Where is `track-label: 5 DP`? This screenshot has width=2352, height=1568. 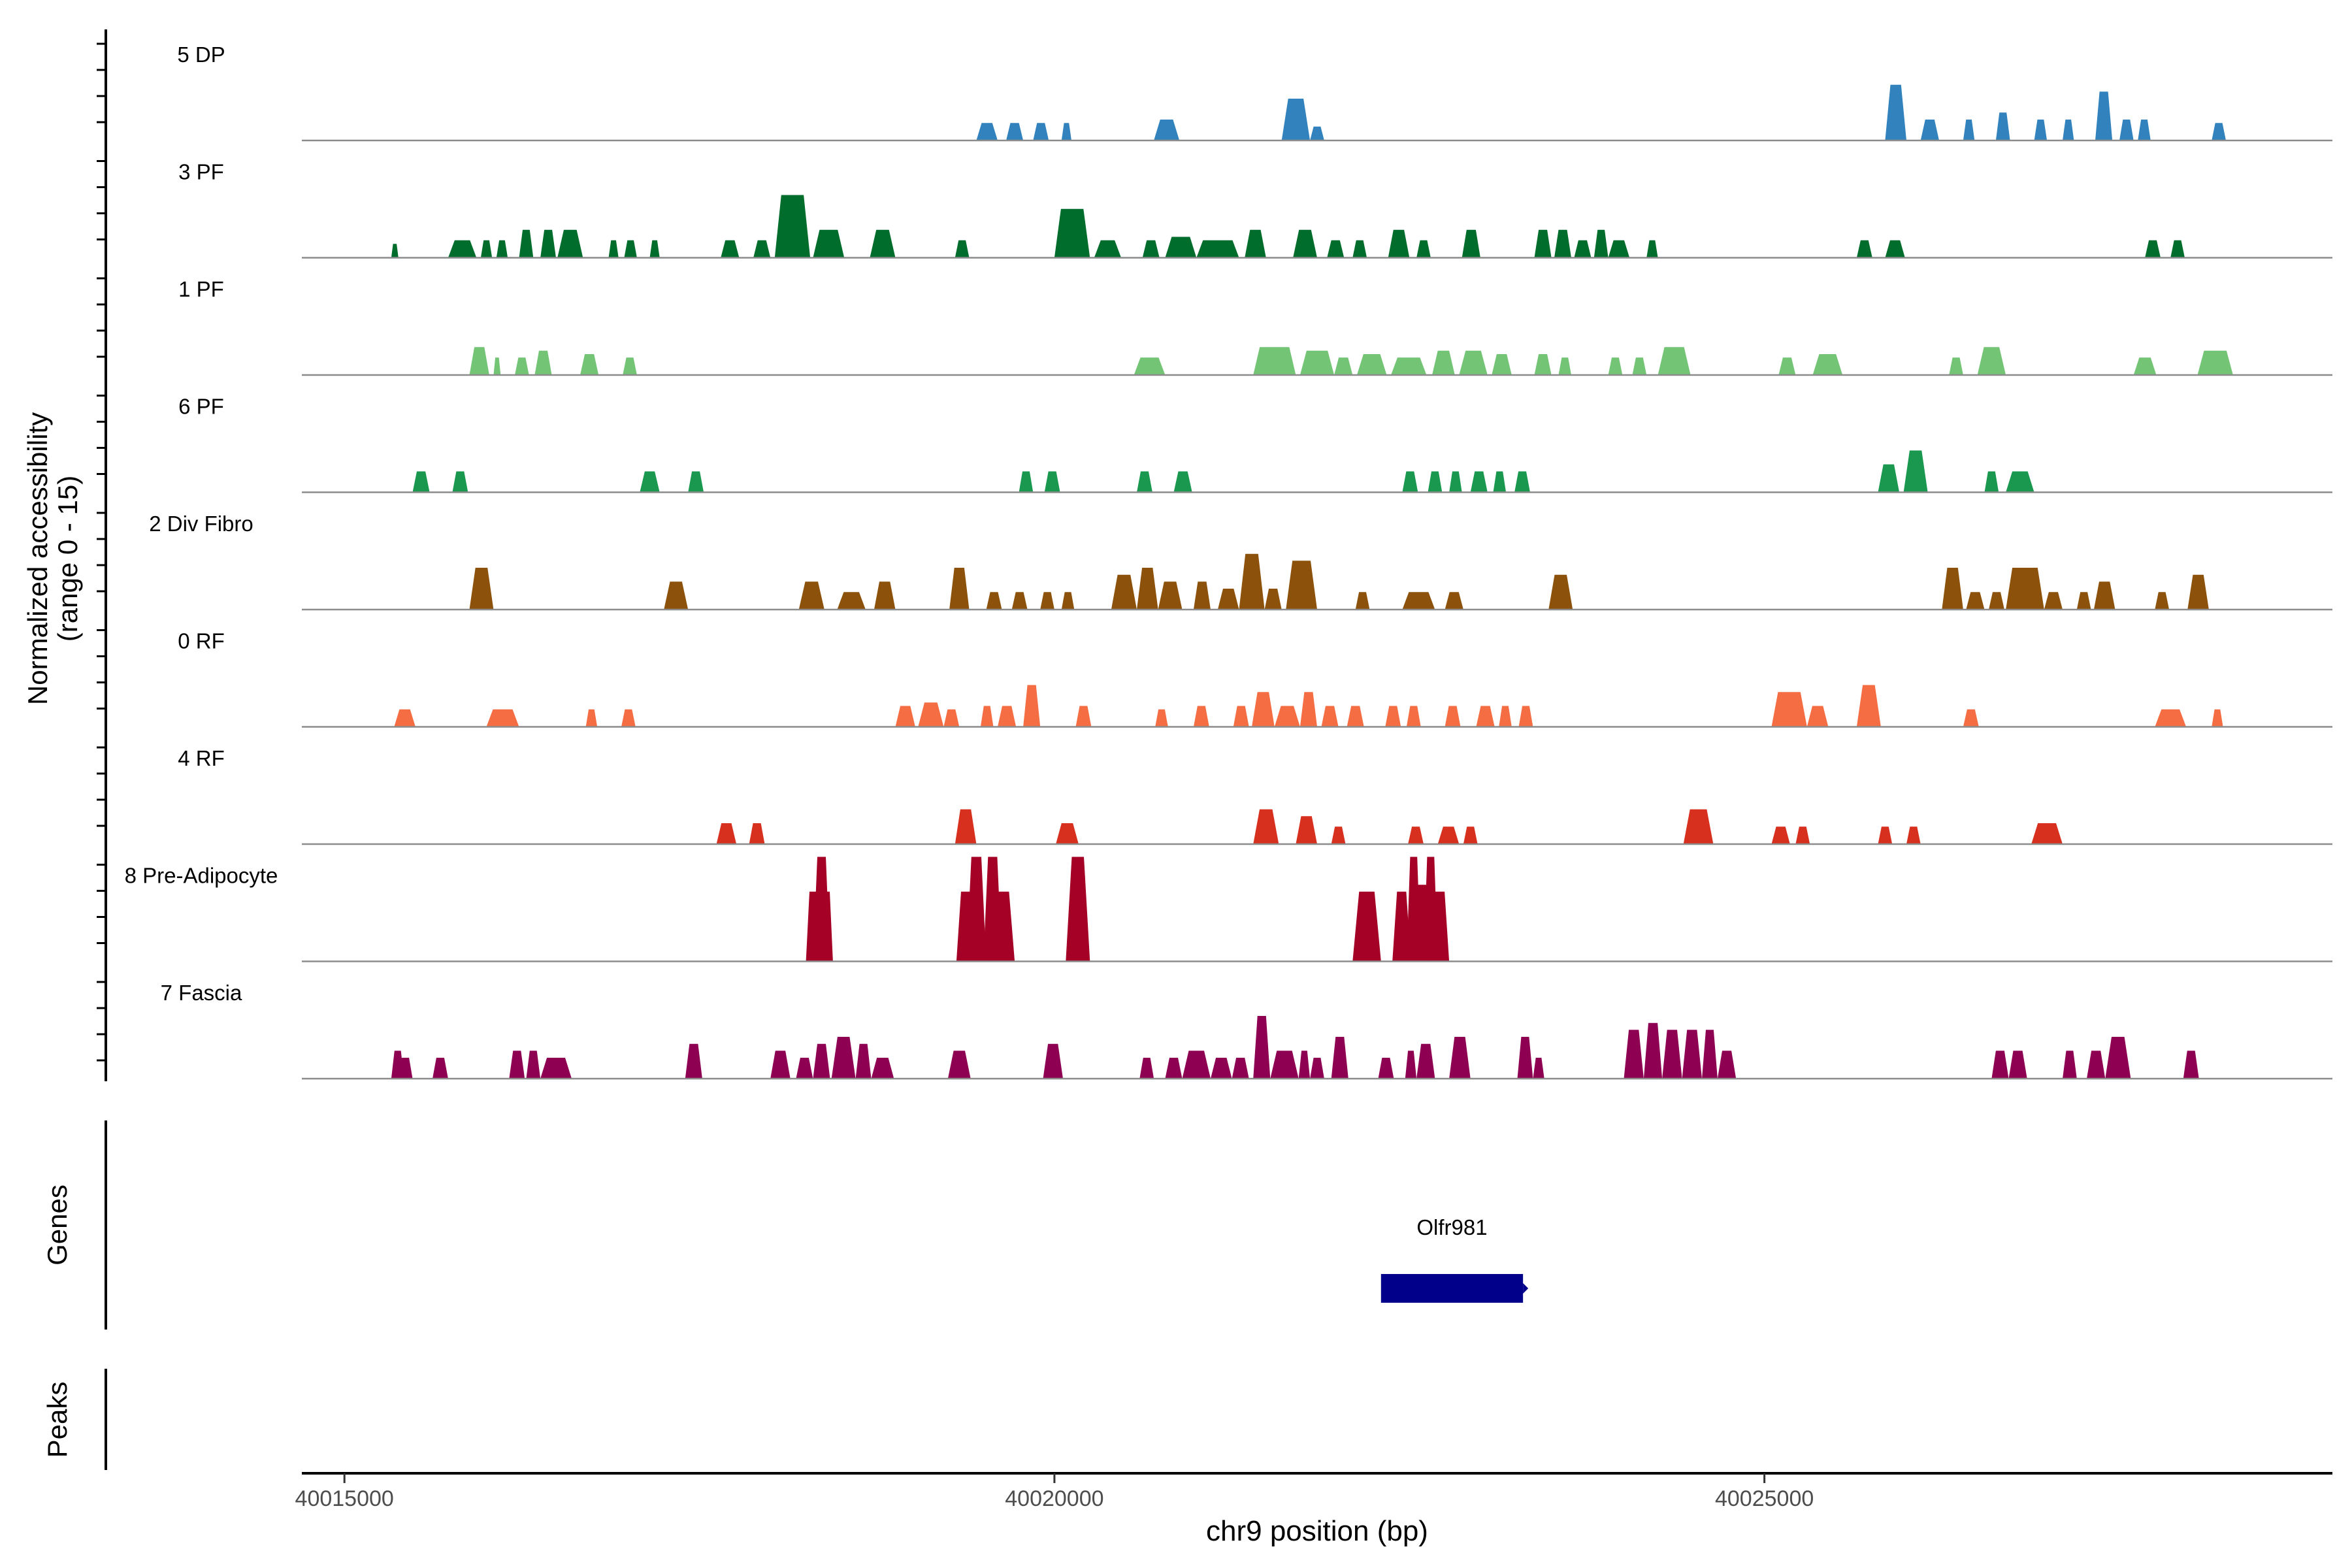
track-label: 5 DP is located at coordinates (201, 54).